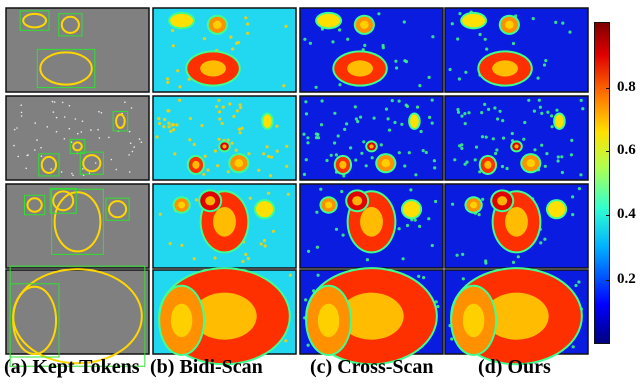 The height and width of the screenshot is (388, 641). I want to click on colorbar-tick-label: 0.2, so click(626, 279).